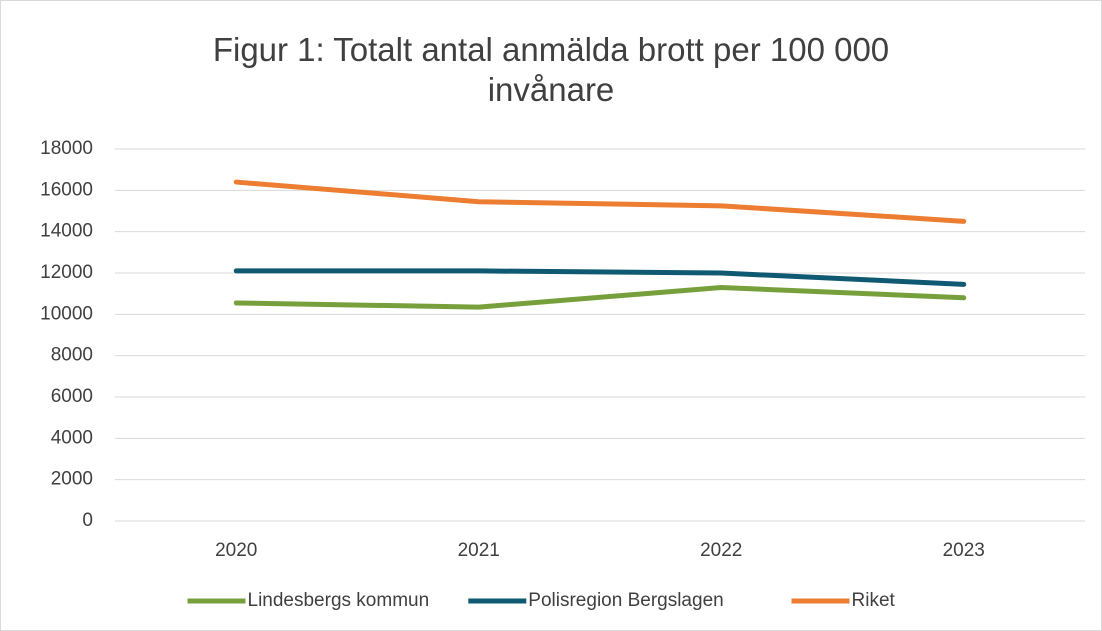  Describe the element at coordinates (72, 396) in the screenshot. I see `y-tick-label: 6000` at that location.